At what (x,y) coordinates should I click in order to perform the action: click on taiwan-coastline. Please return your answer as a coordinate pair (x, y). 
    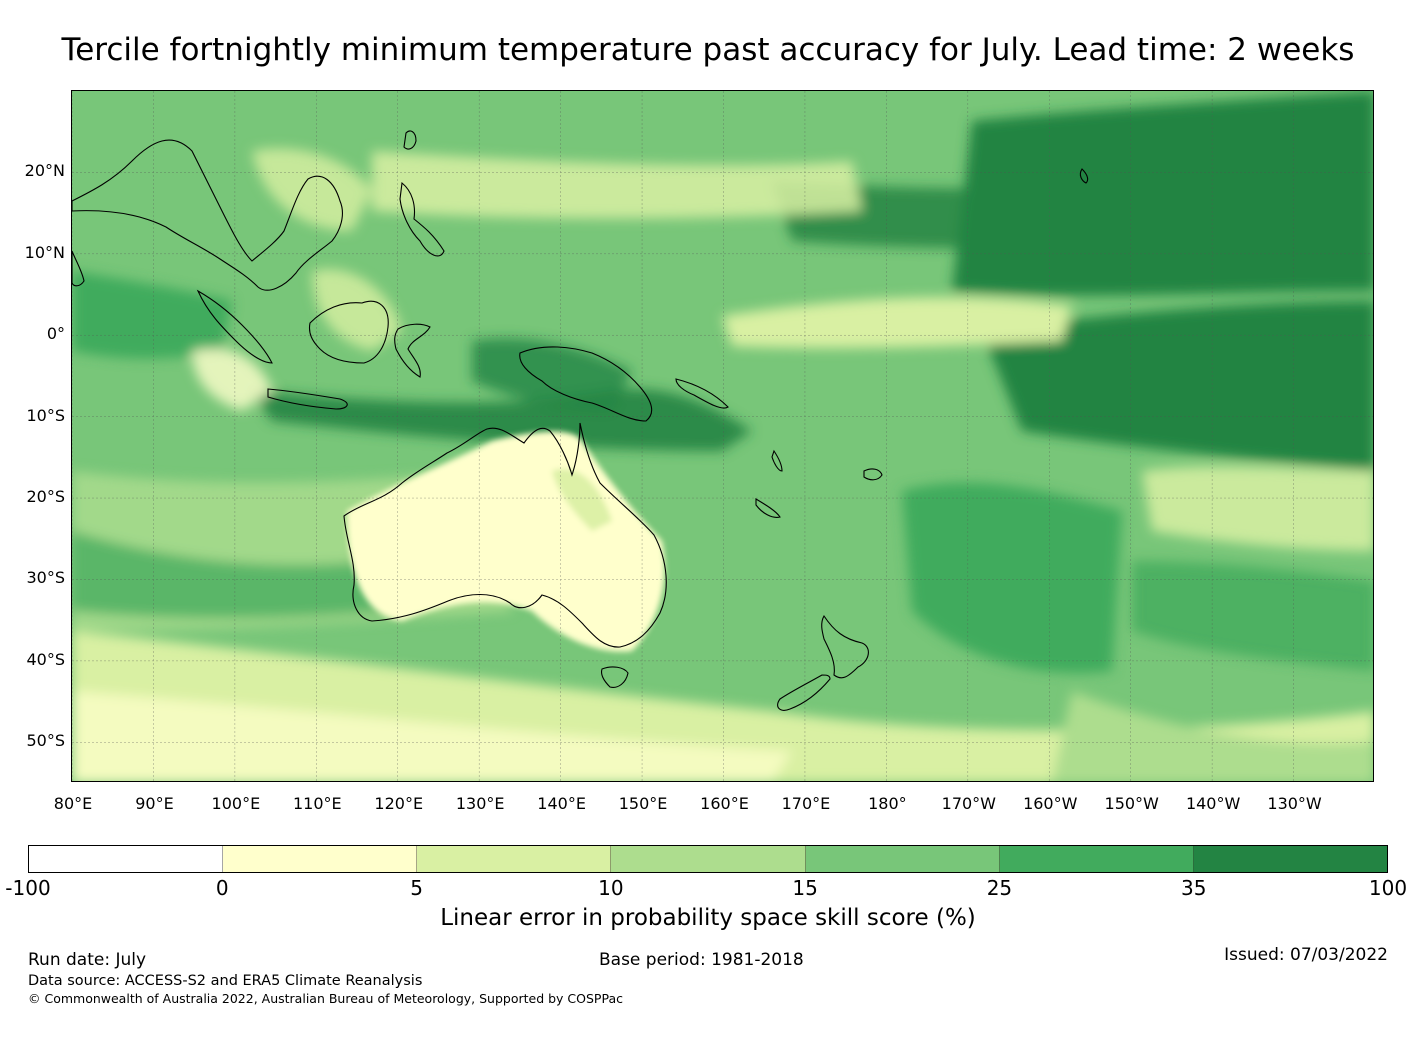
    Looking at the image, I should click on (410, 140).